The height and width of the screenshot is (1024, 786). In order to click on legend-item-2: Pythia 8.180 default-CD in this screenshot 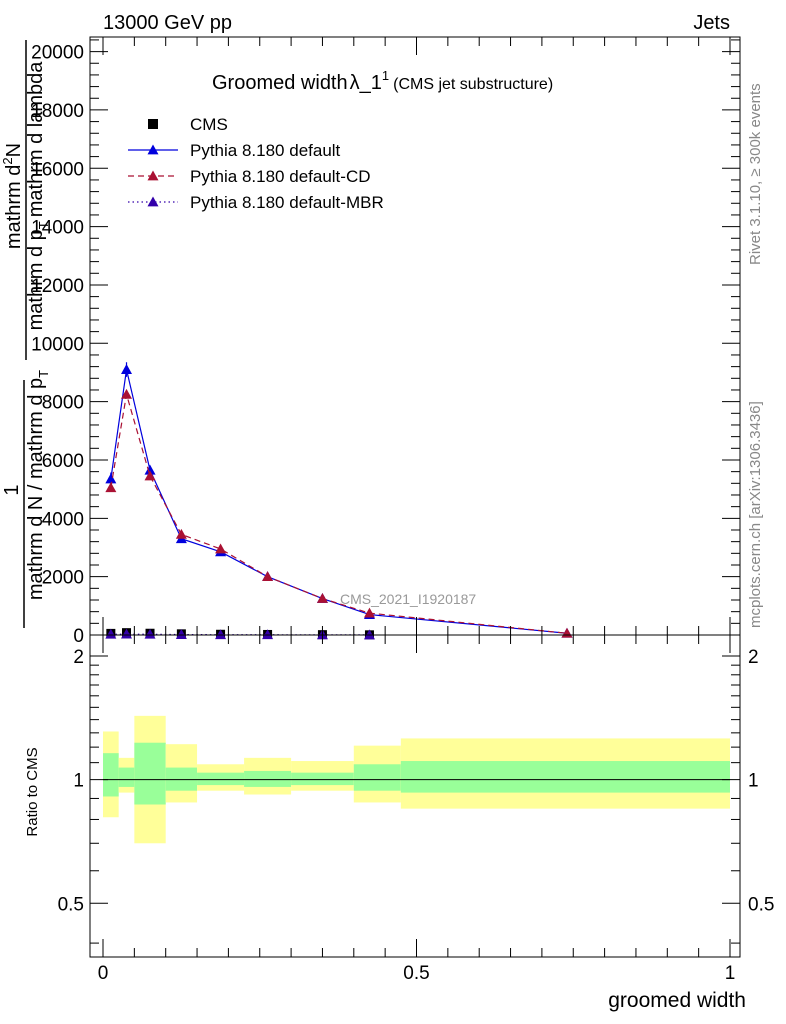, I will do `click(249, 176)`.